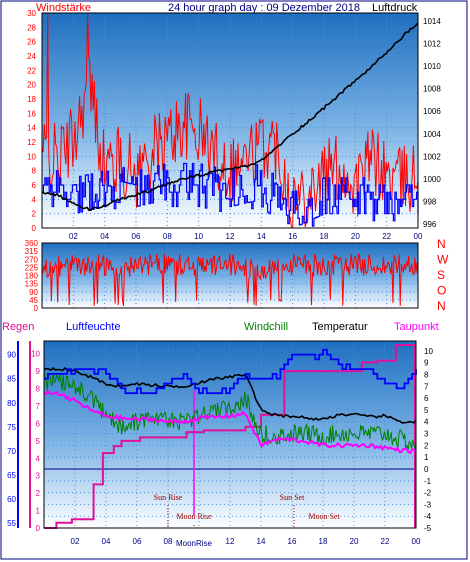 The height and width of the screenshot is (562, 470). I want to click on humidity-tick-label: 90, so click(11, 355).